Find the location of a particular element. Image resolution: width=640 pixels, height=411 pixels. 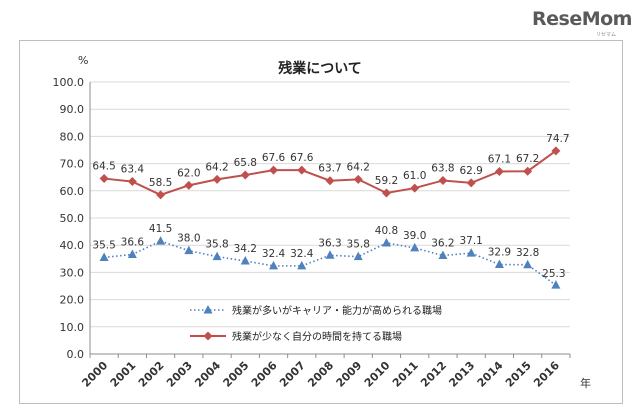

resemom-logo: ReseMom is located at coordinates (582, 19).